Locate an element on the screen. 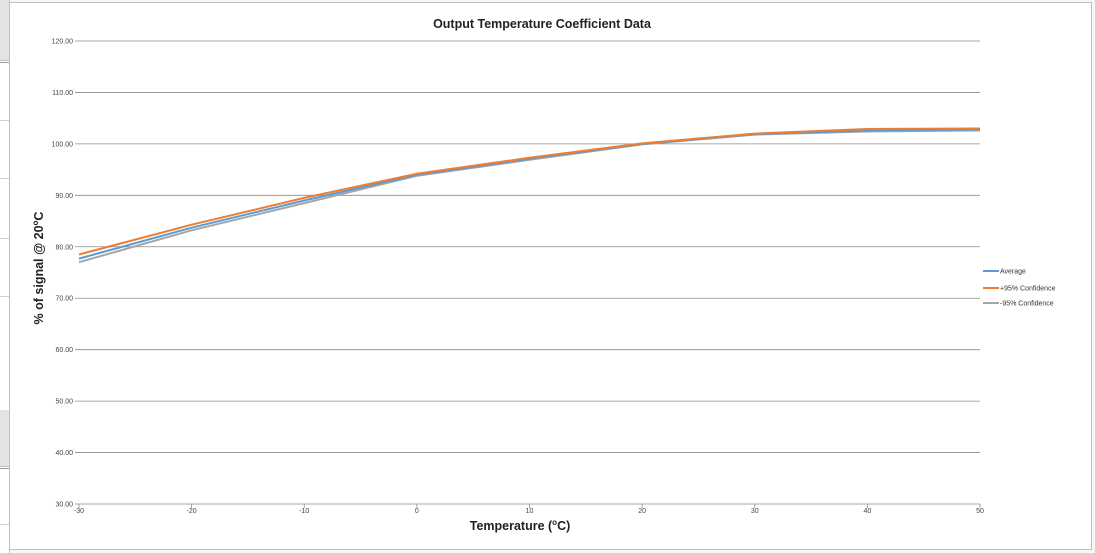  x-tick-label: 0 is located at coordinates (417, 511).